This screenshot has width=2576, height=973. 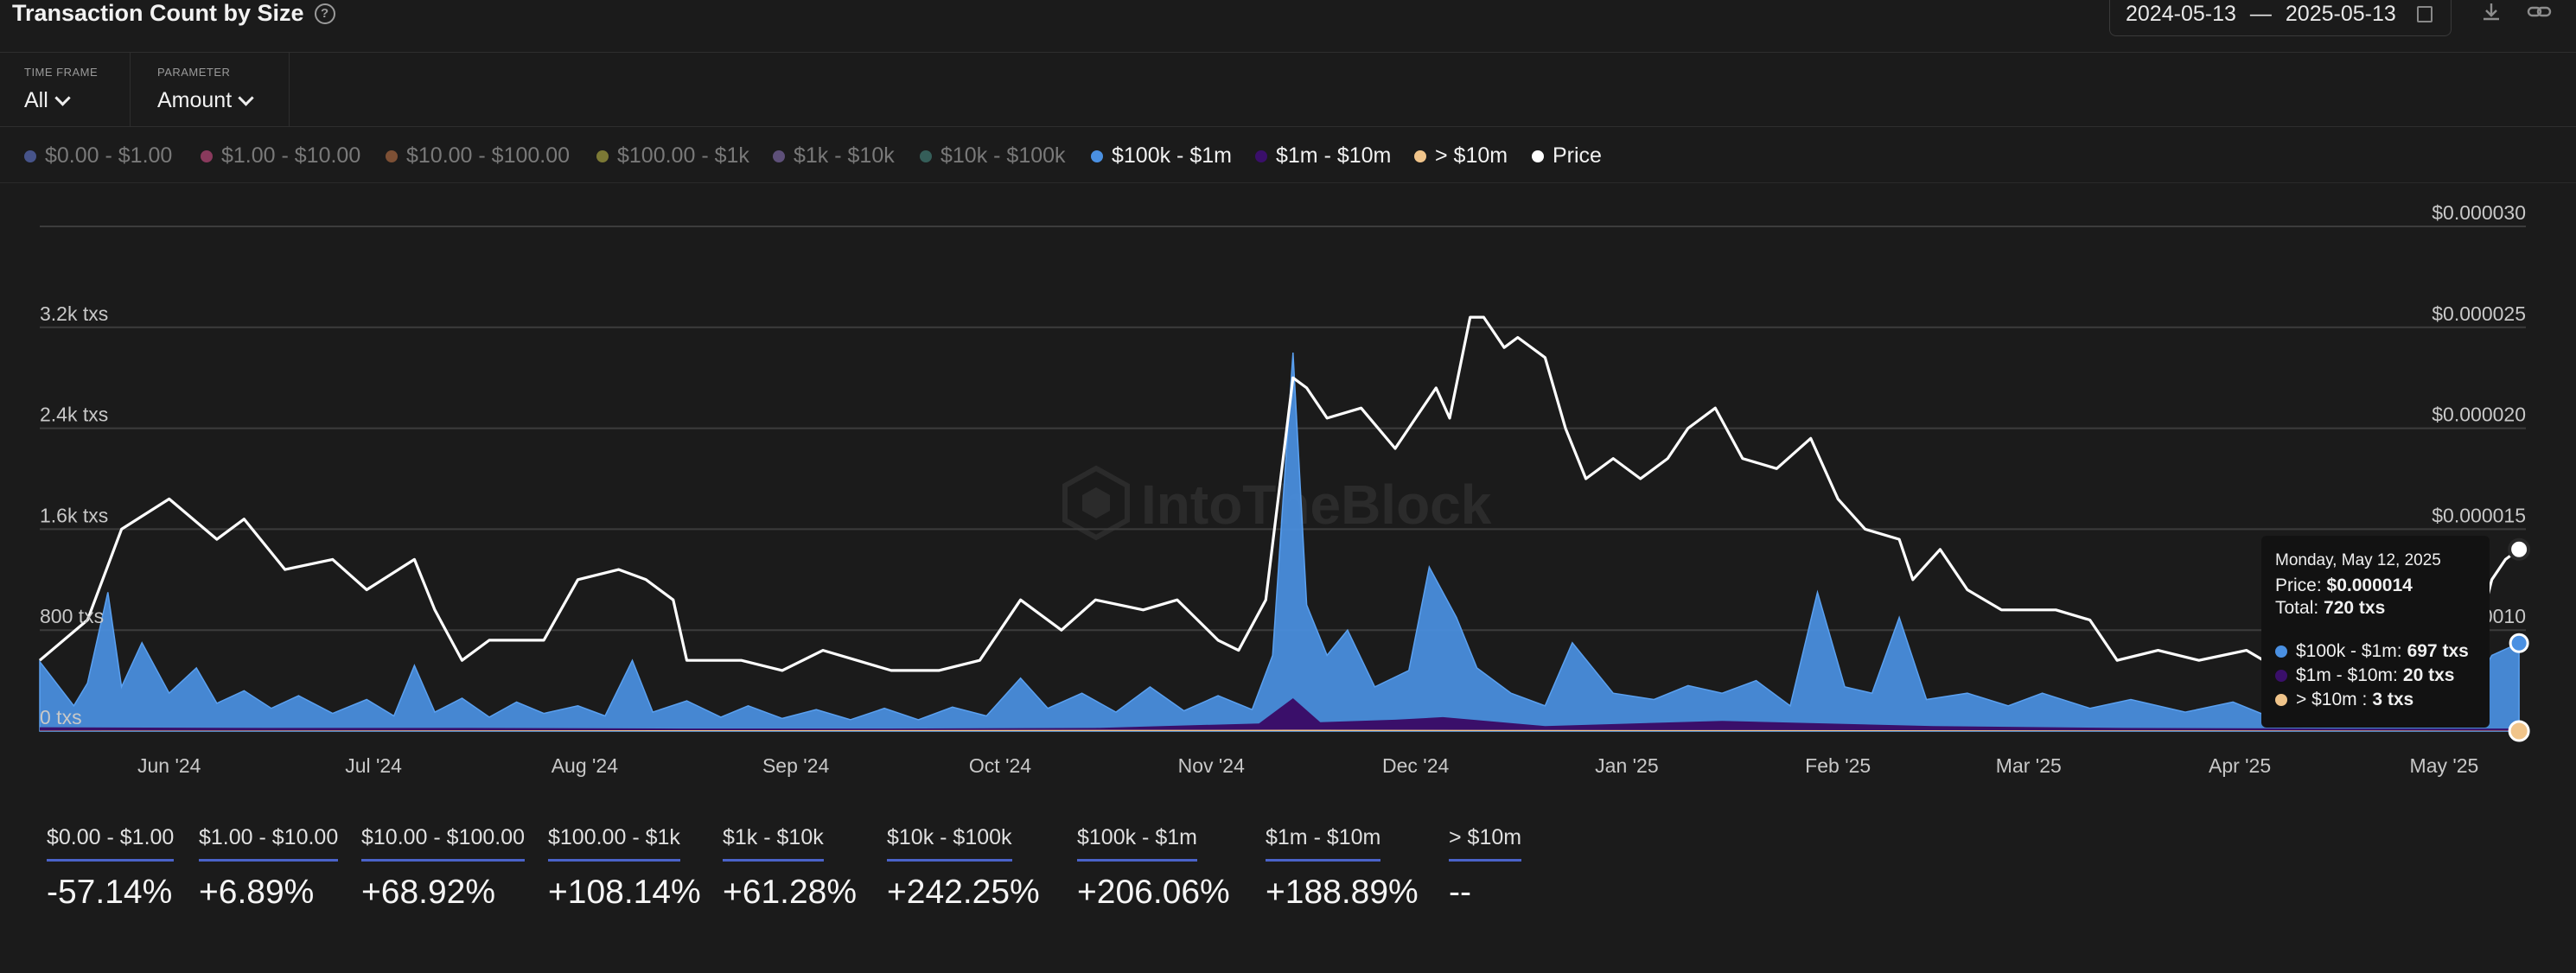 What do you see at coordinates (963, 869) in the screenshot?
I see `stat-item: $10k - $100k +242.25%` at bounding box center [963, 869].